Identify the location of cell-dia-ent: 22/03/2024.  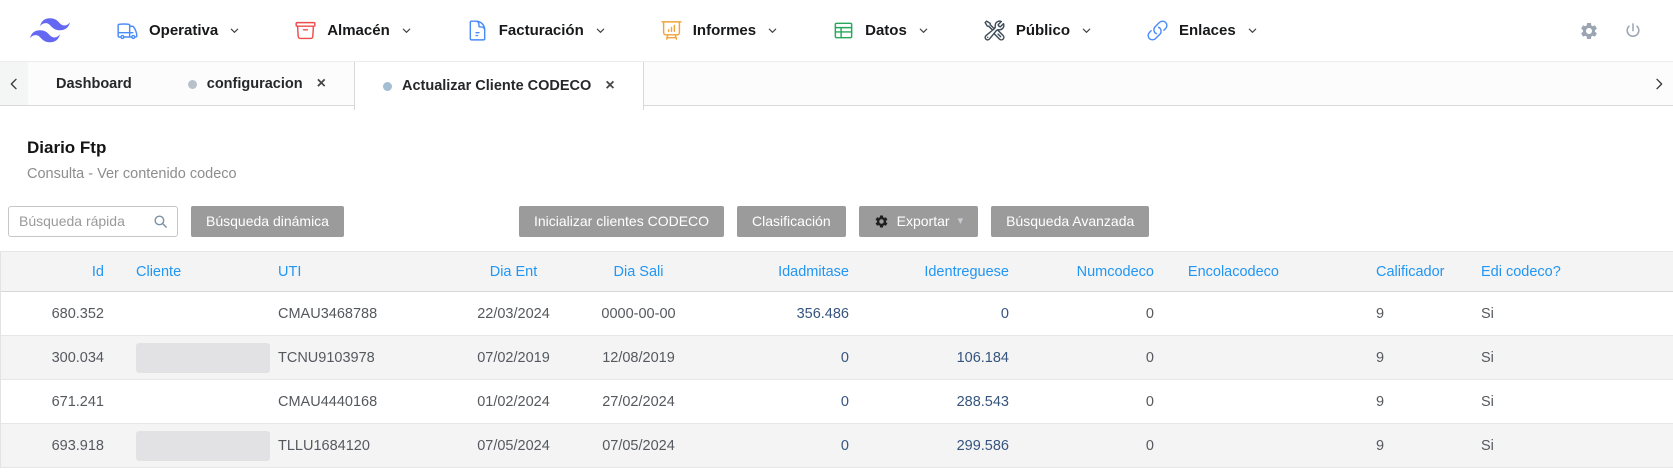
(513, 313).